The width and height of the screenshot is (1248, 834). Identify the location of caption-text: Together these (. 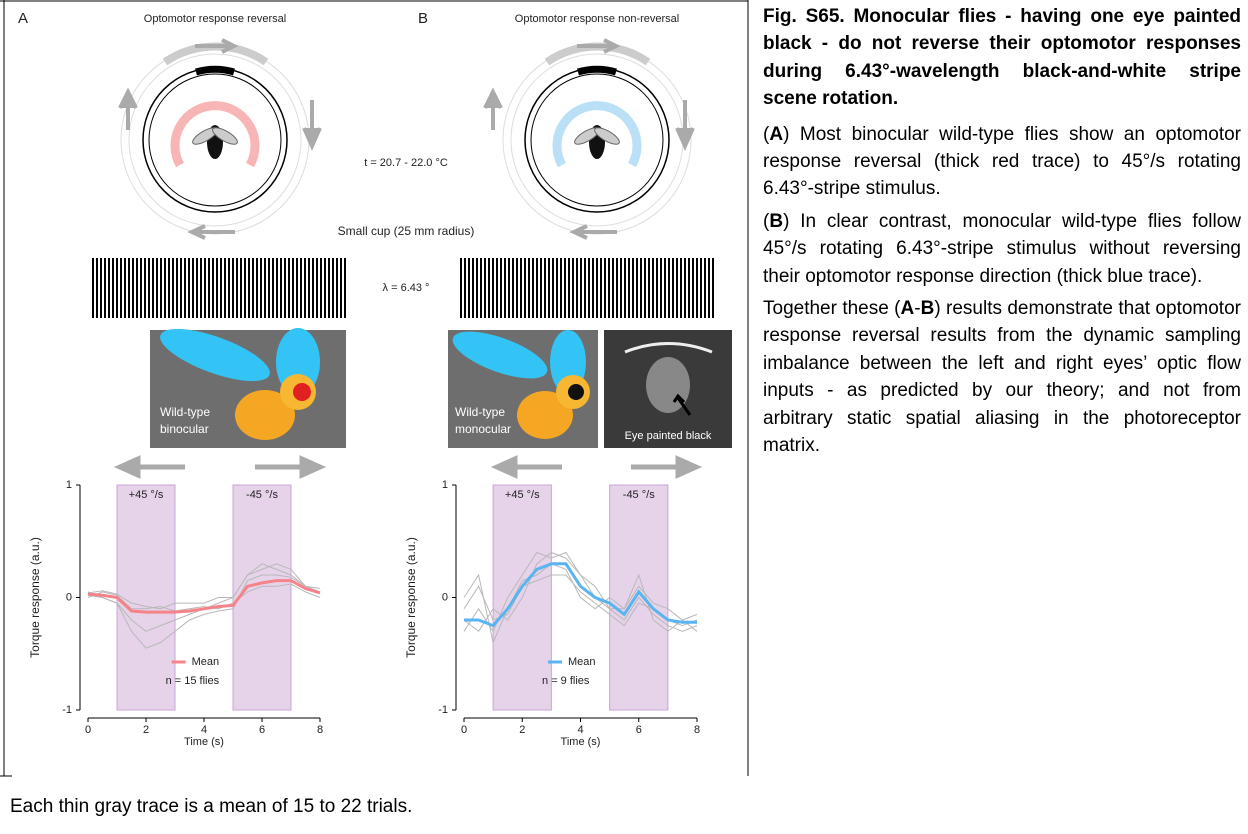
(832, 309).